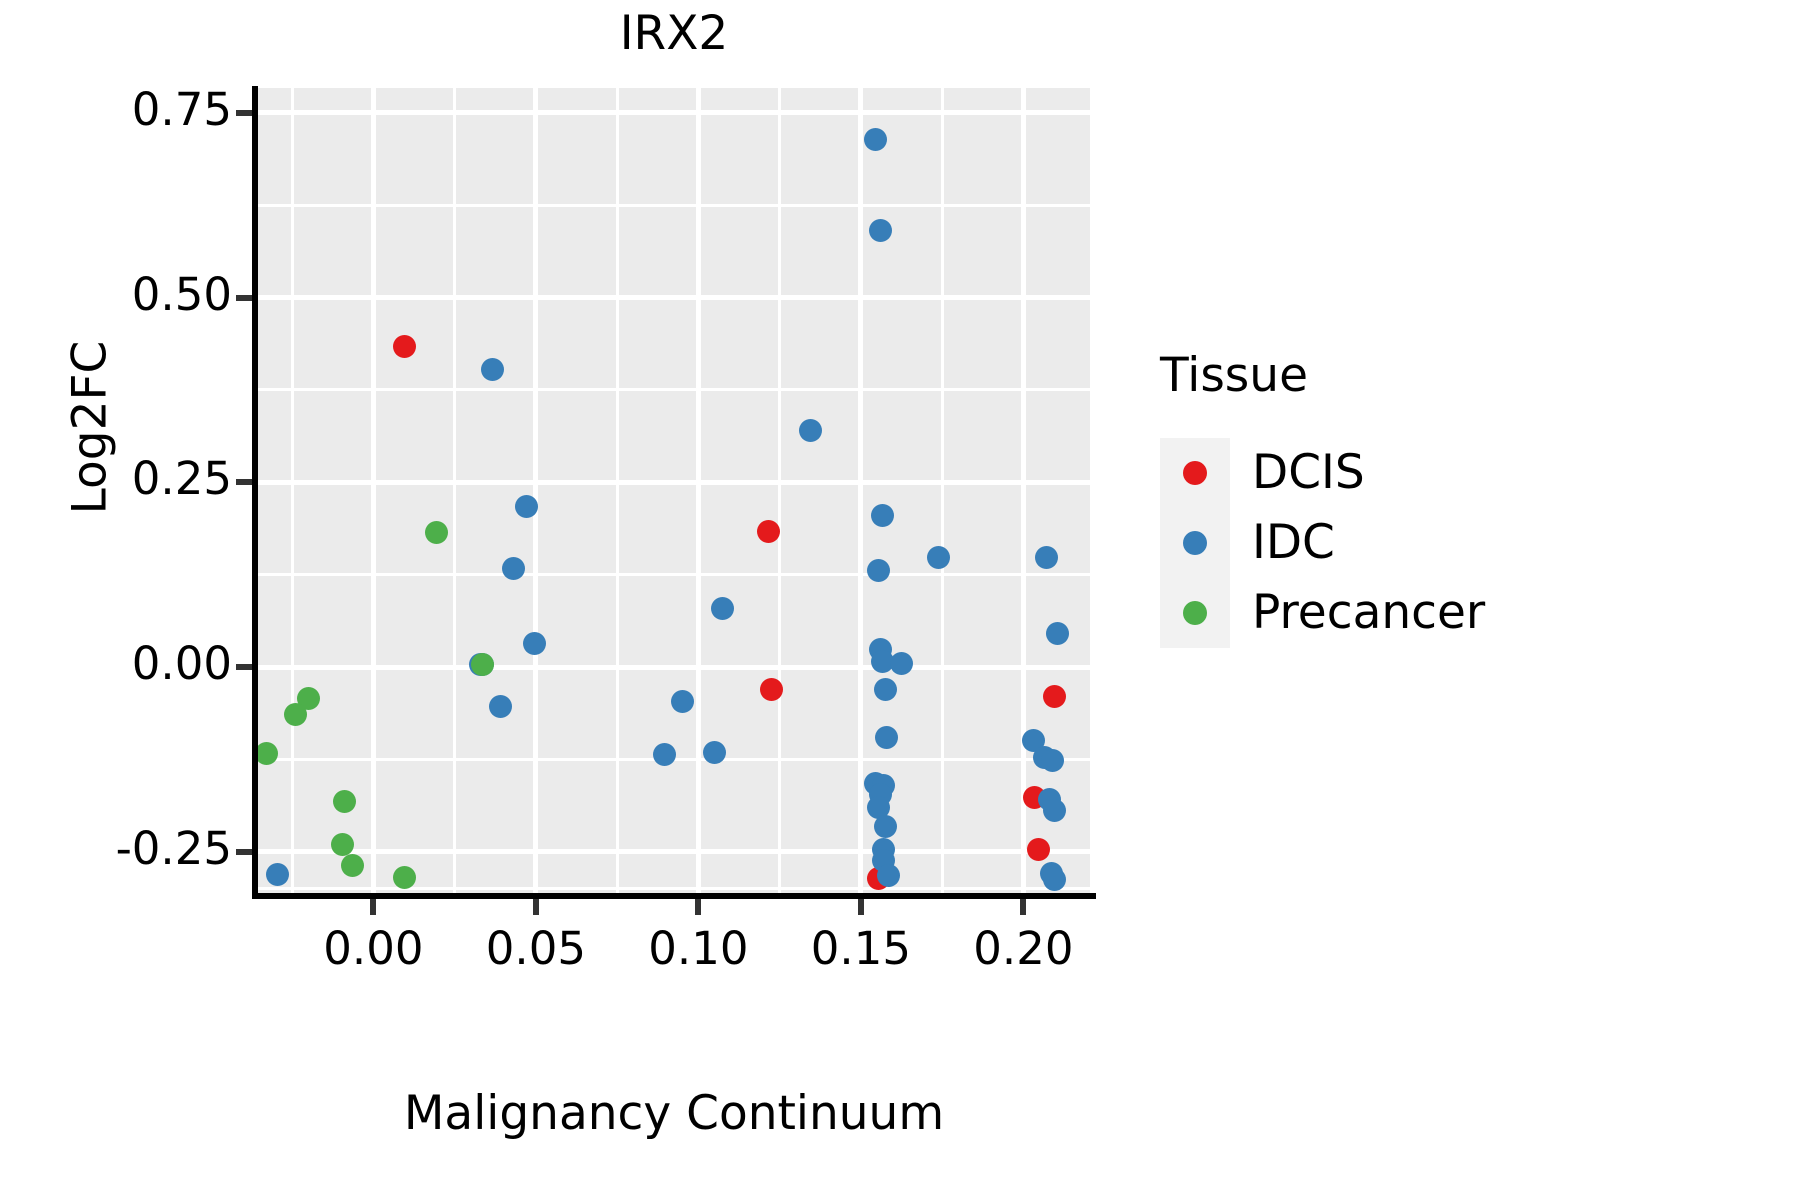 The height and width of the screenshot is (1200, 1800). I want to click on legend-title: Tissue, so click(1234, 375).